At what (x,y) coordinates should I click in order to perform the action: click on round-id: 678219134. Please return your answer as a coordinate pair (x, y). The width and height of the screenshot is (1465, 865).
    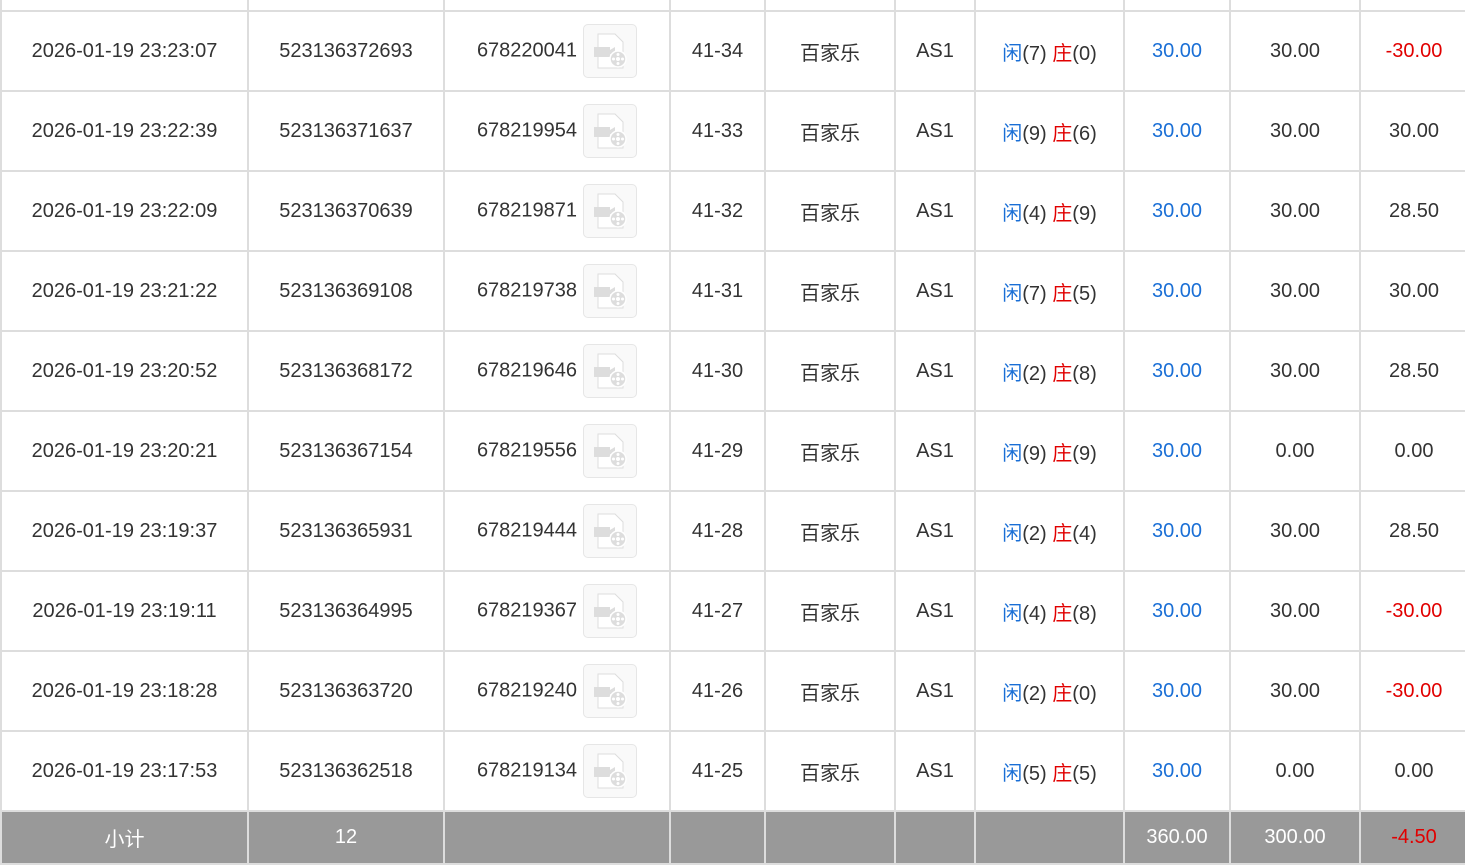
    Looking at the image, I should click on (527, 770).